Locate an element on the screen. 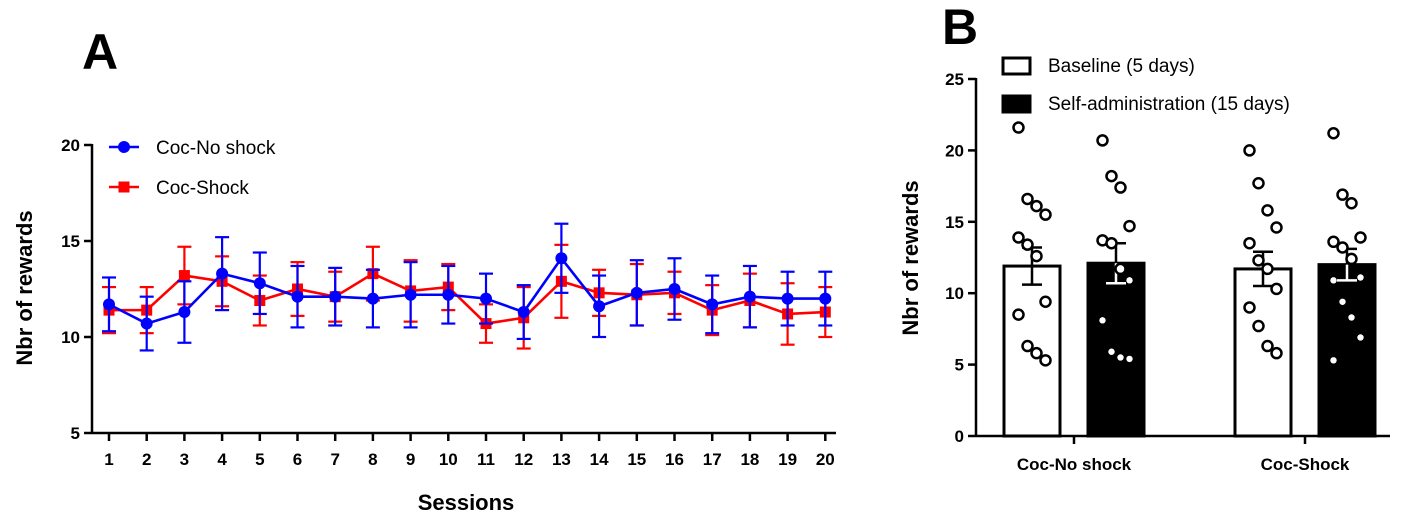 The height and width of the screenshot is (522, 1416). panel-b-y-tick-label: 20 is located at coordinates (954, 150).